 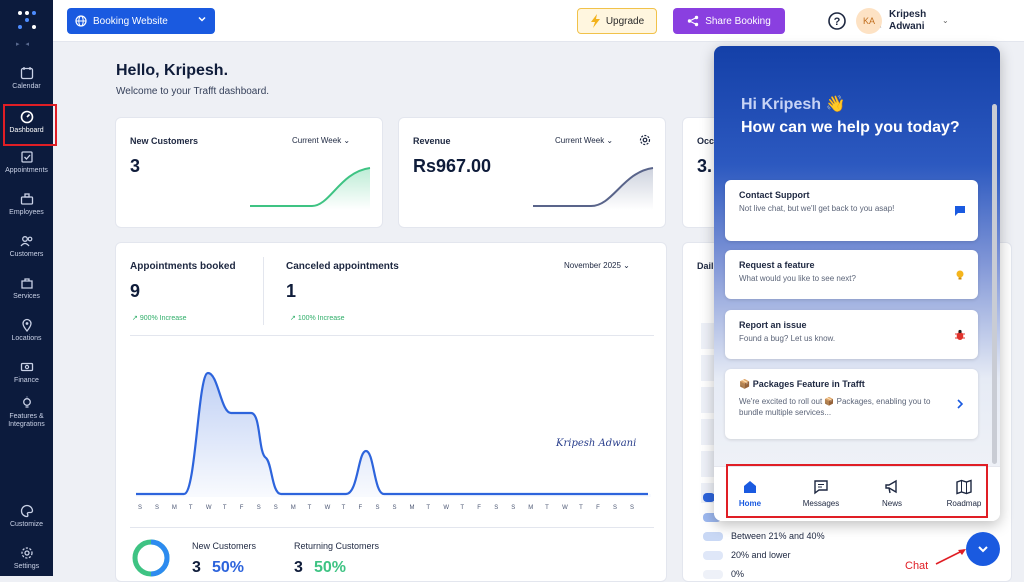 I want to click on help-icon: ?, so click(x=837, y=21).